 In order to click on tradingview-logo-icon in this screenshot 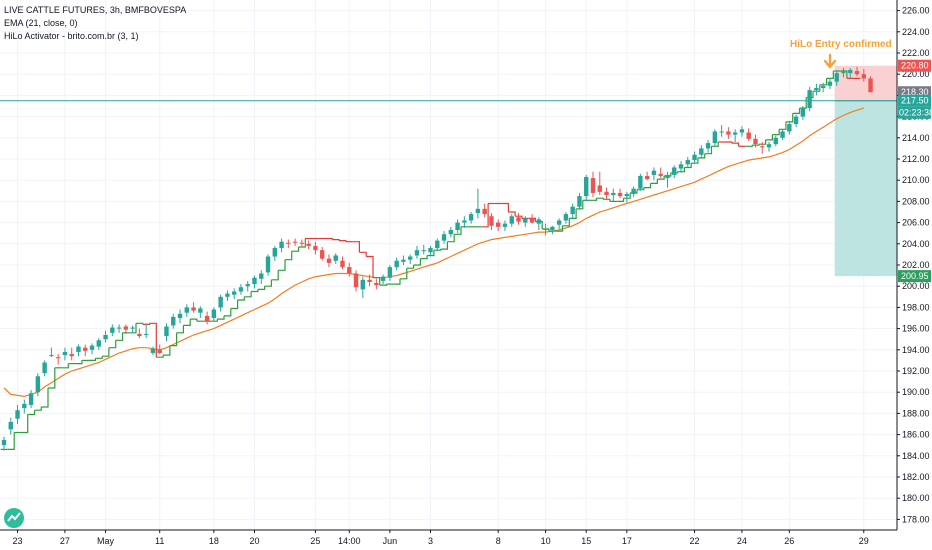, I will do `click(14, 518)`.